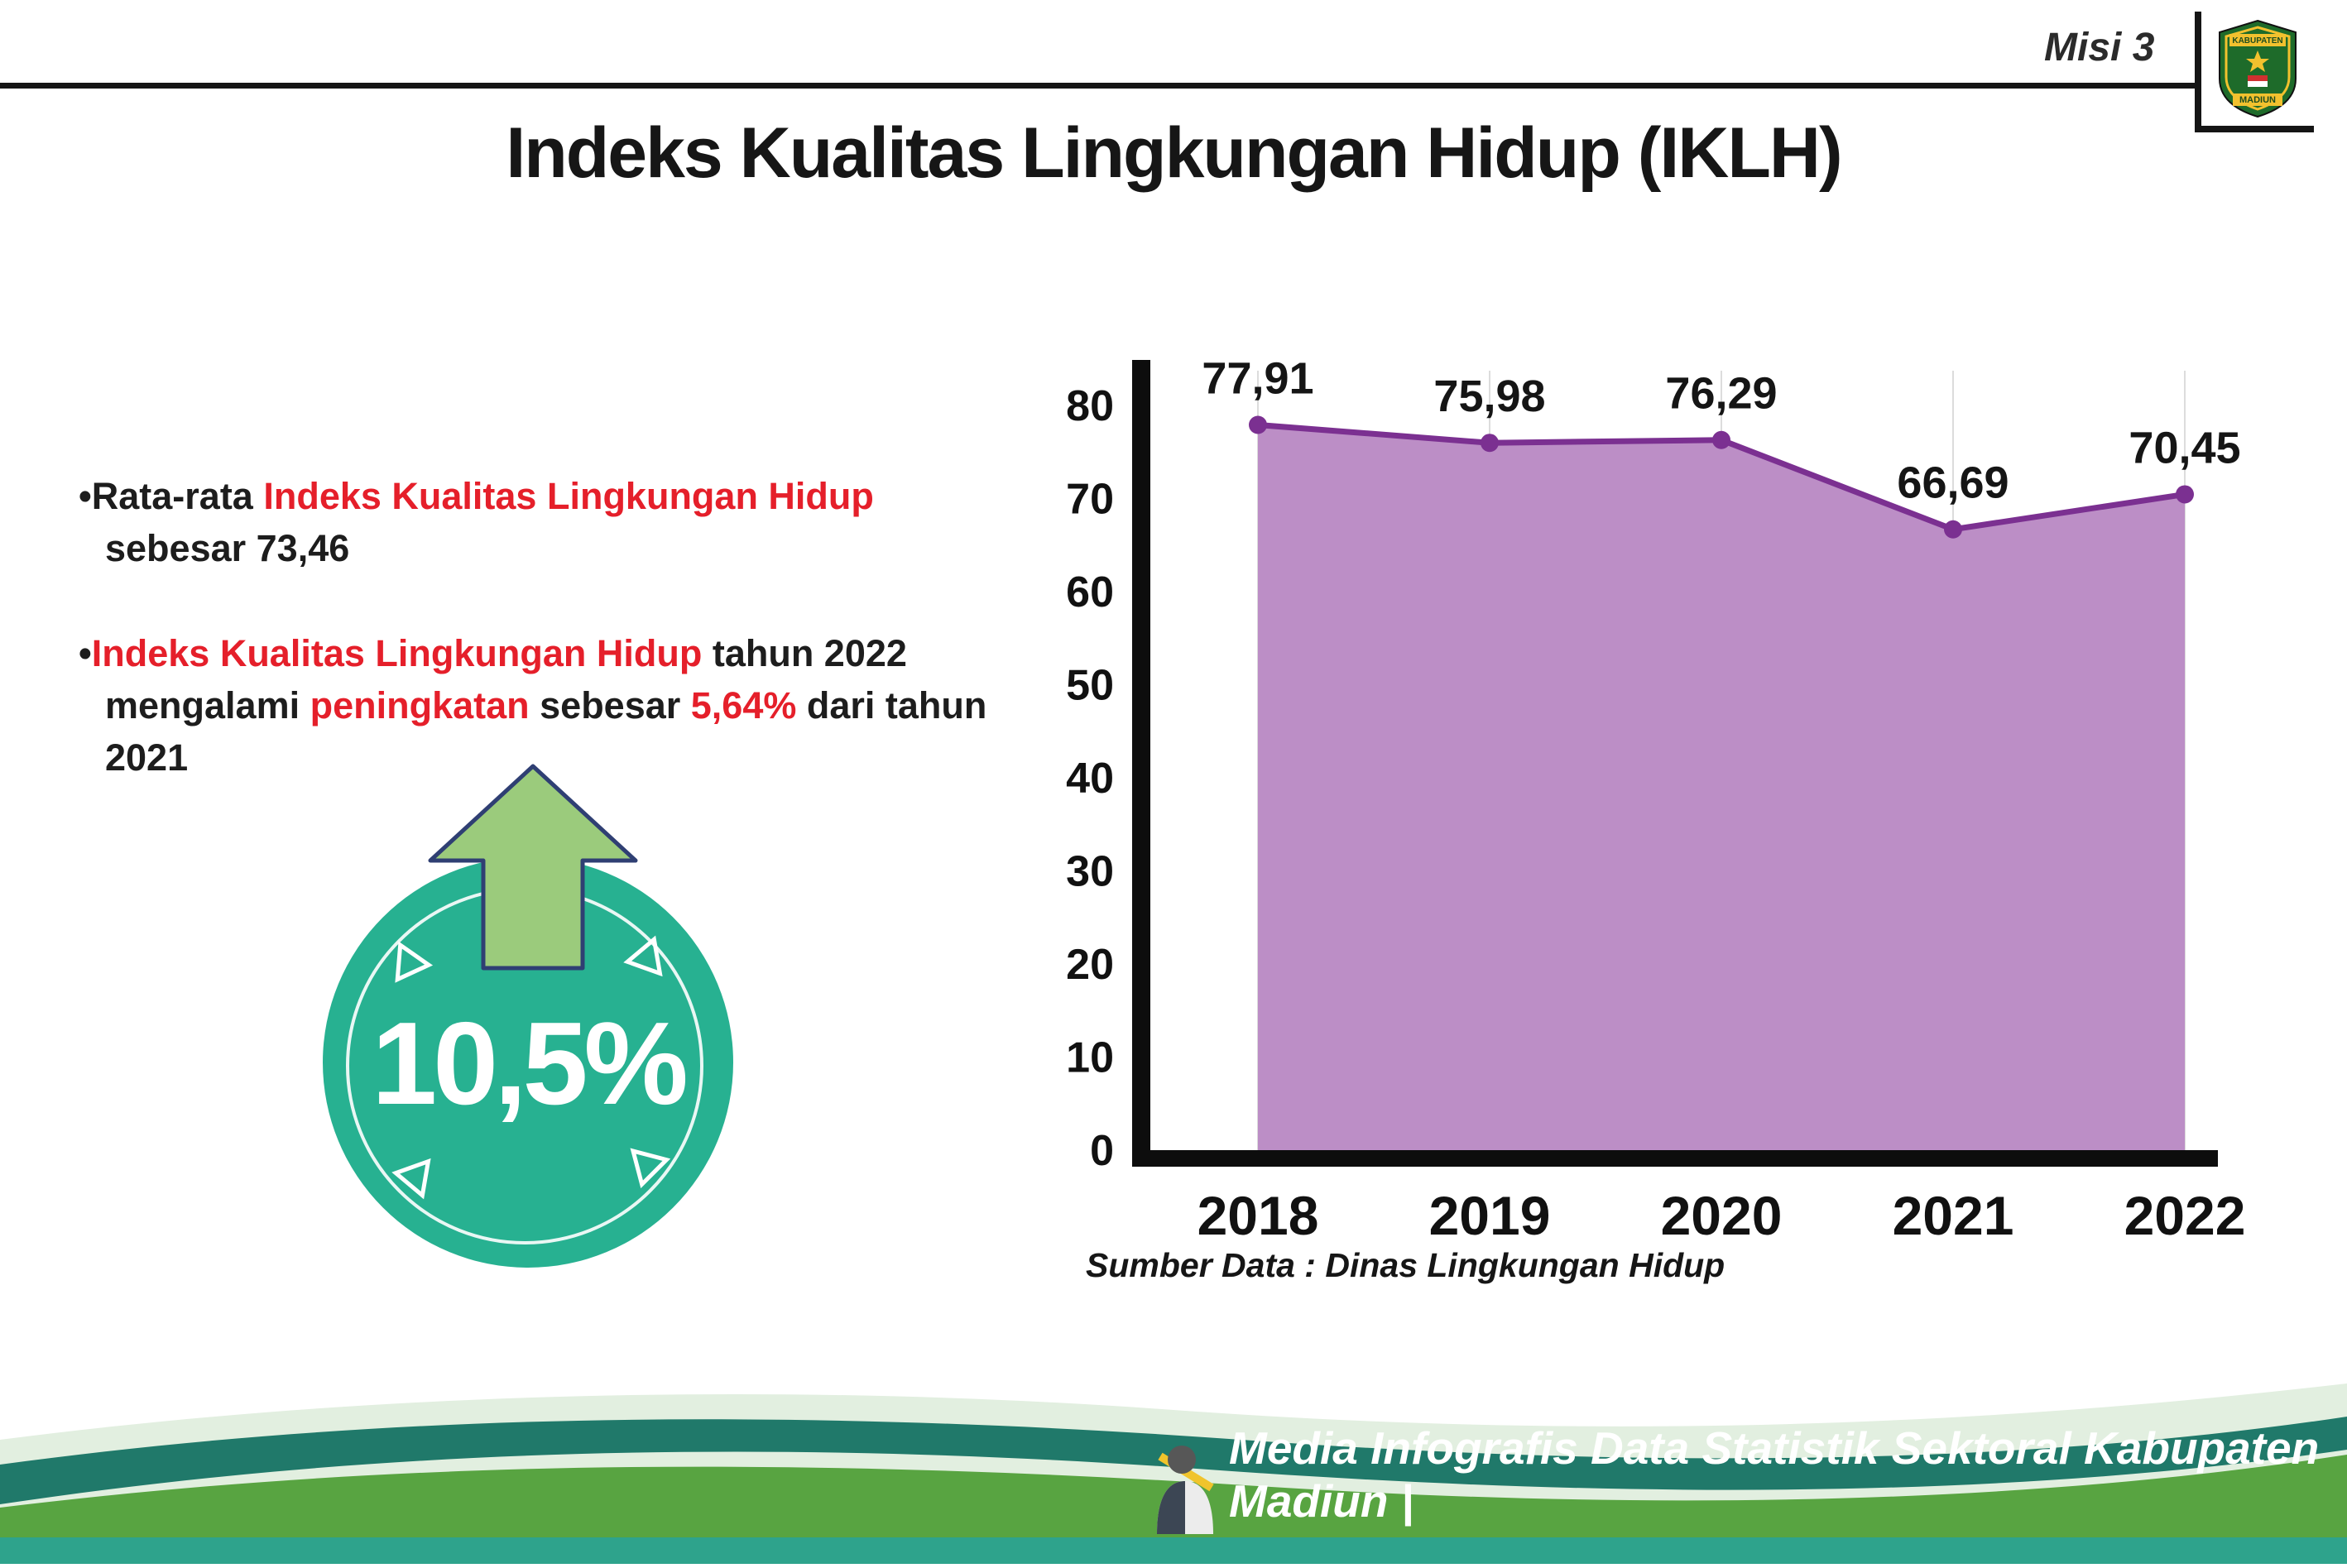 The height and width of the screenshot is (1568, 2347). What do you see at coordinates (1090, 406) in the screenshot?
I see `y-tick-label: 80` at bounding box center [1090, 406].